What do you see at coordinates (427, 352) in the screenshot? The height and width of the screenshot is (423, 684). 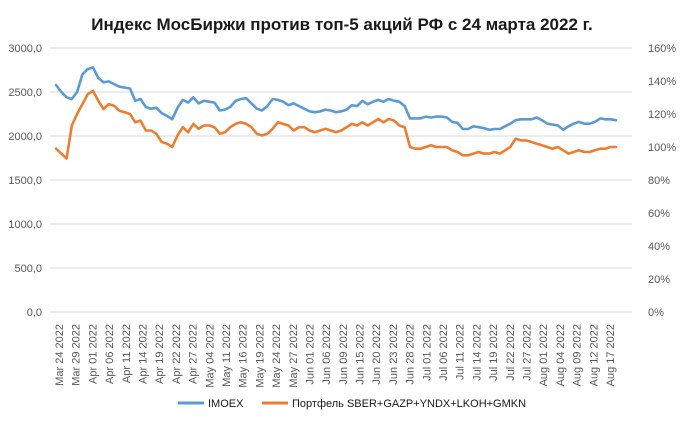 I see `x-tick-label: Jul 01 2022` at bounding box center [427, 352].